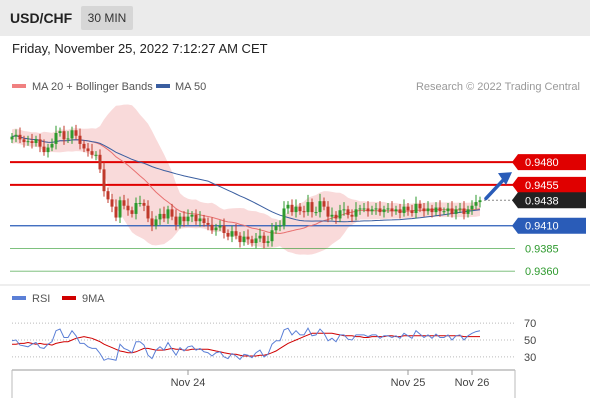 The width and height of the screenshot is (590, 400). What do you see at coordinates (472, 383) in the screenshot?
I see `x-tick-label: Nov 26` at bounding box center [472, 383].